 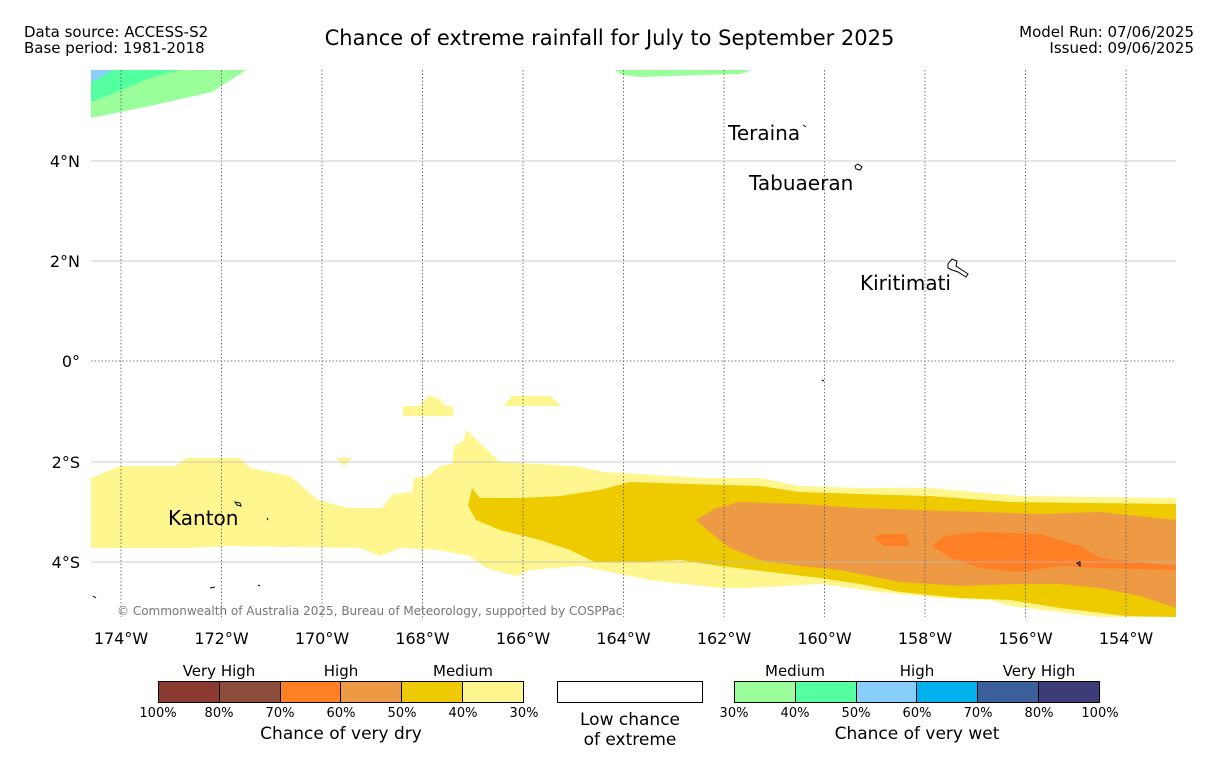 I want to click on wet-tick-label: 80%, so click(x=1039, y=713).